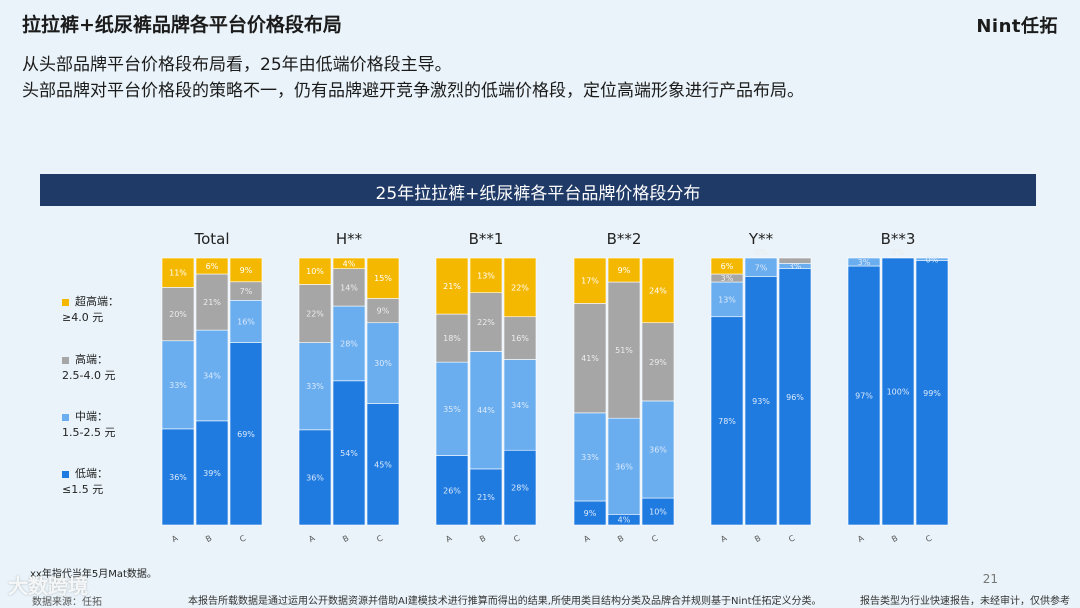 The height and width of the screenshot is (608, 1080). Describe the element at coordinates (91, 473) in the screenshot. I see `legend-name: 低端：` at that location.